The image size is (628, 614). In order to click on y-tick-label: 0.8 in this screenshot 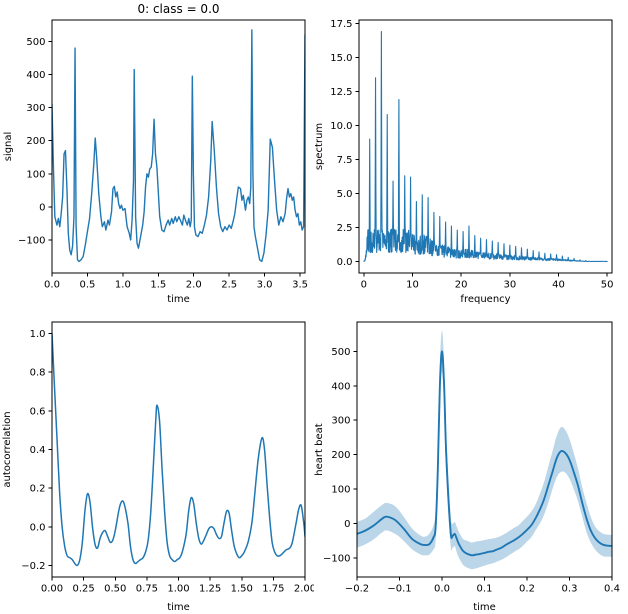, I will do `click(38, 373)`.